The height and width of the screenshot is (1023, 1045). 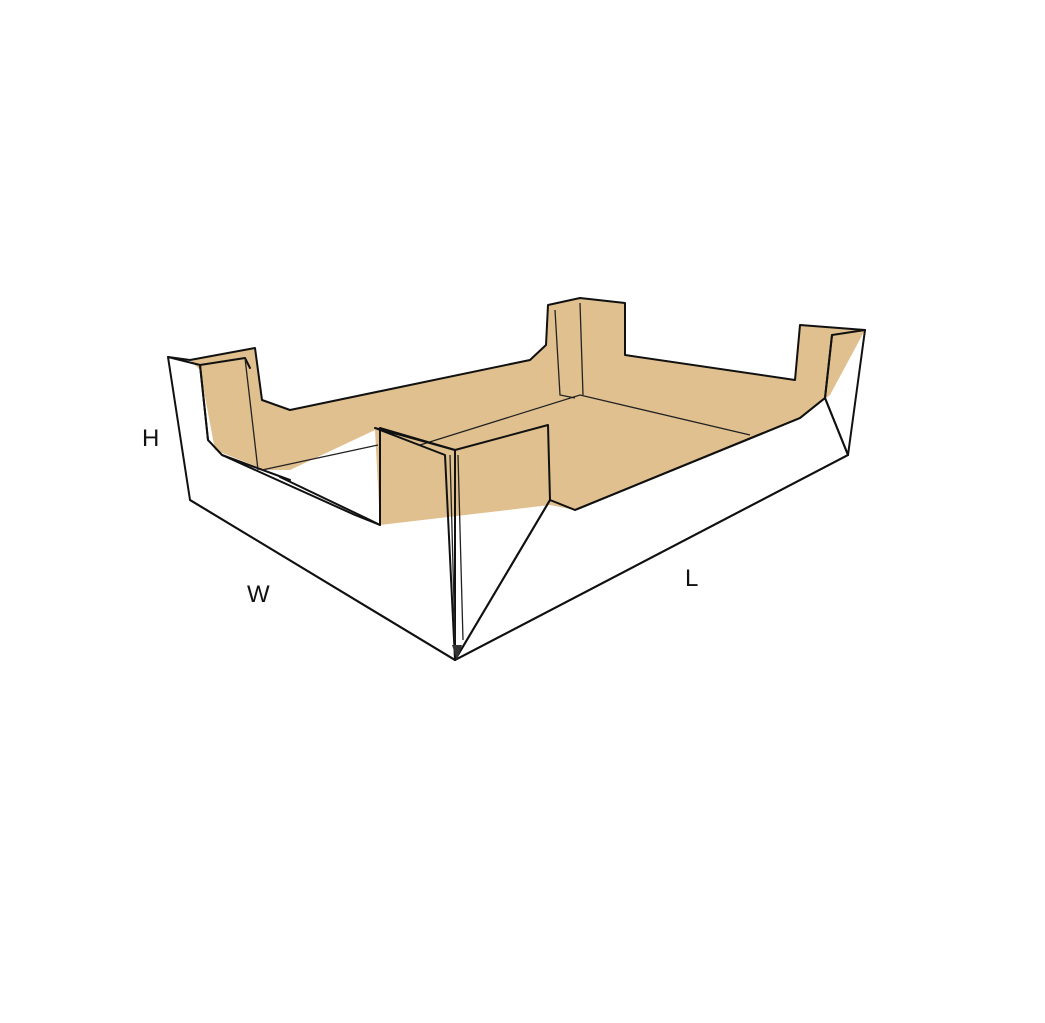 What do you see at coordinates (457, 652) in the screenshot?
I see `corner-foot` at bounding box center [457, 652].